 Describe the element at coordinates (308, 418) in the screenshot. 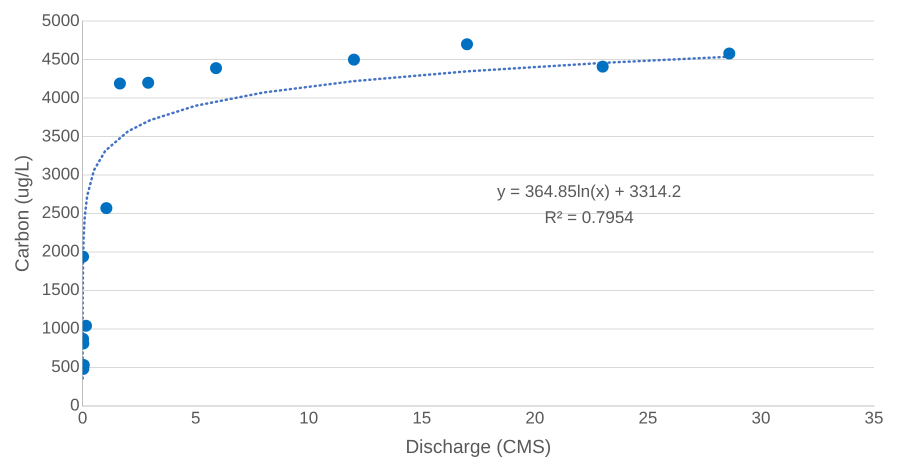

I see `x-tick-label: 10` at that location.